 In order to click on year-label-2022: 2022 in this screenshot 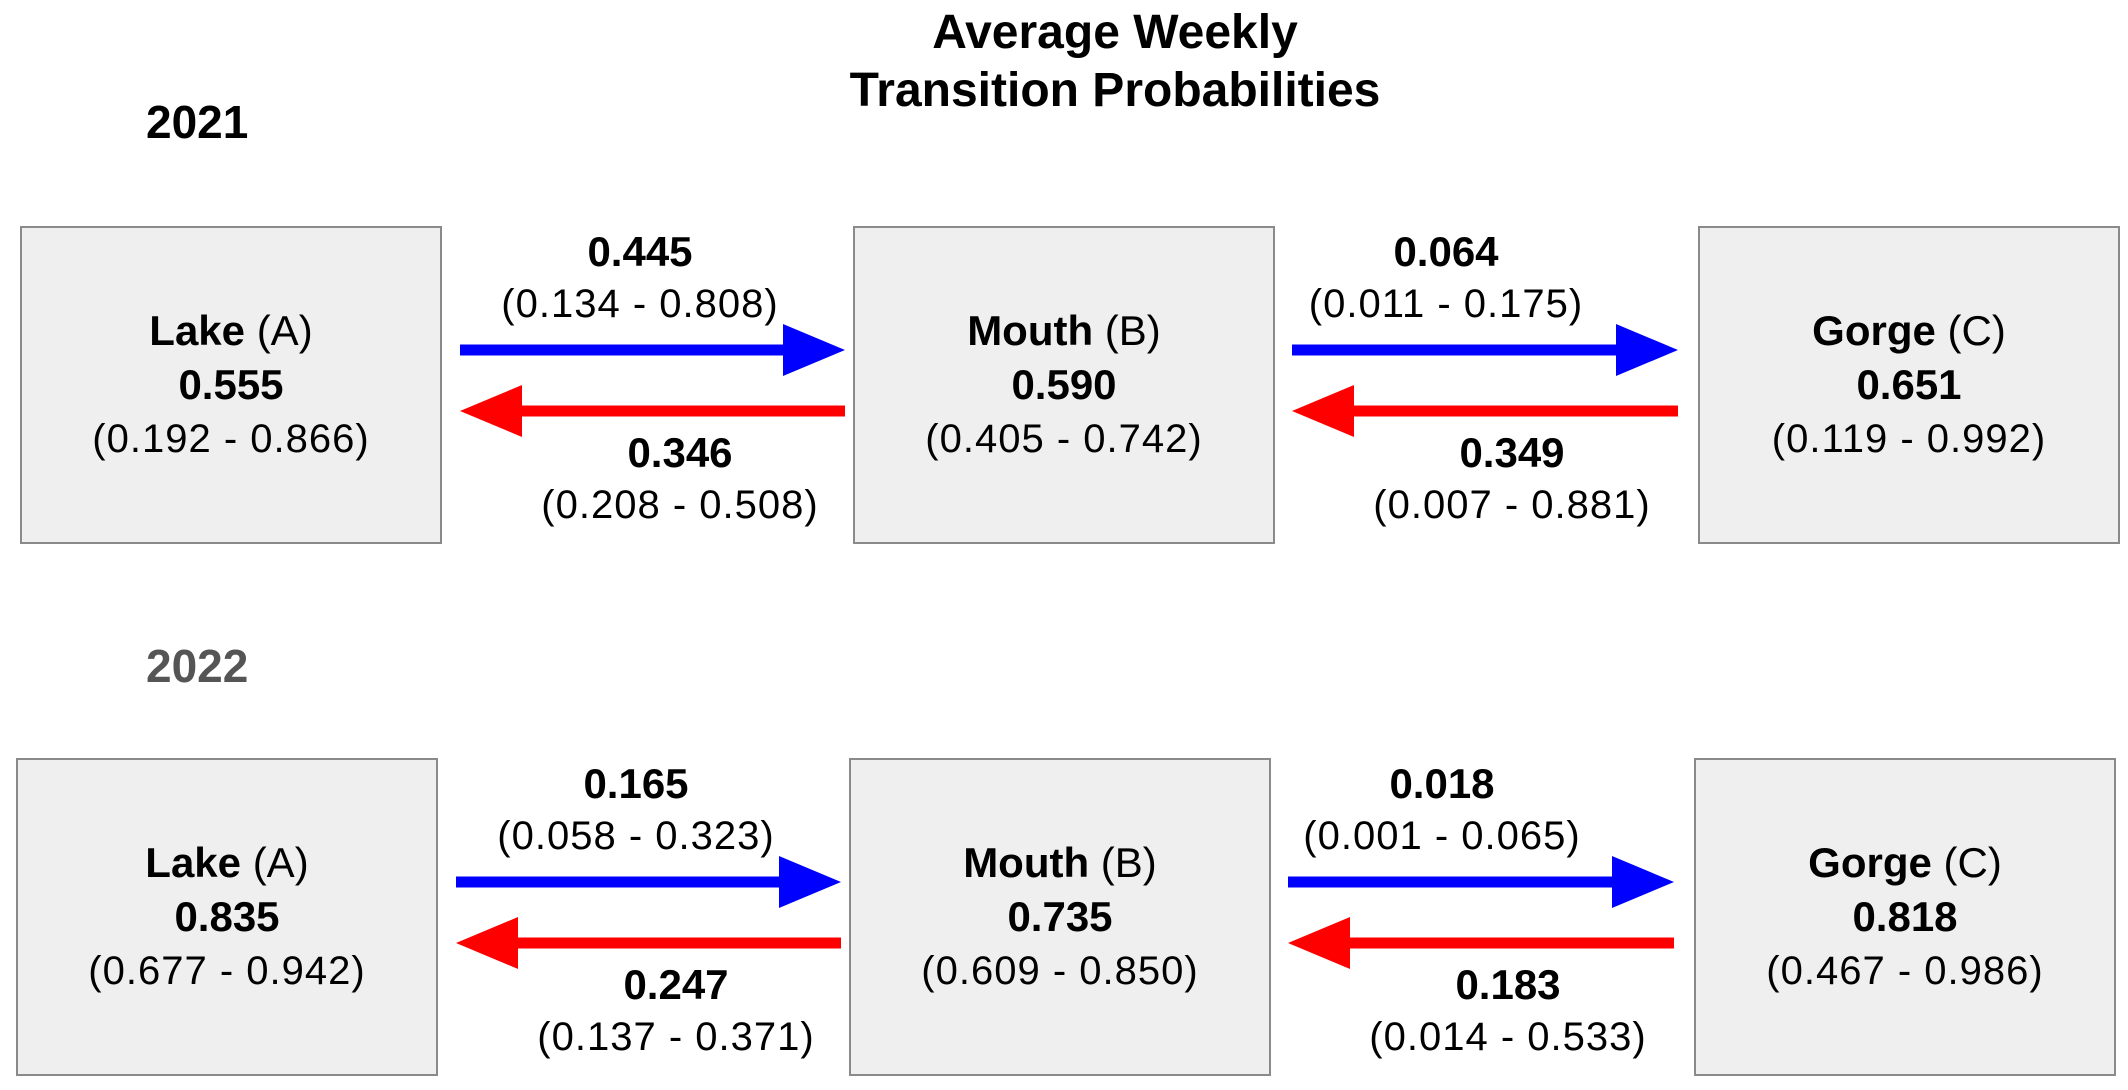, I will do `click(197, 666)`.